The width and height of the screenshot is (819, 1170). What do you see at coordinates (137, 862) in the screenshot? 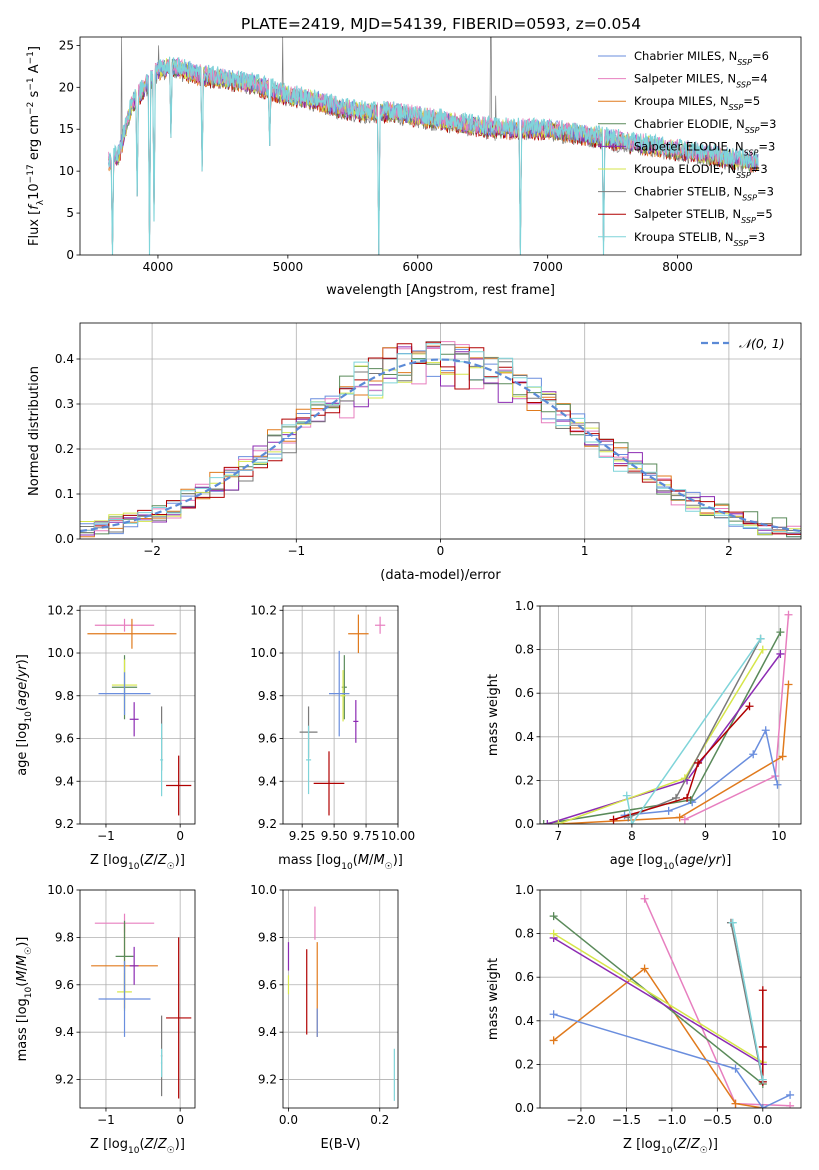
I see `age-vs-Z-xlabel: Z [log10(Z/Z☉)]` at bounding box center [137, 862].